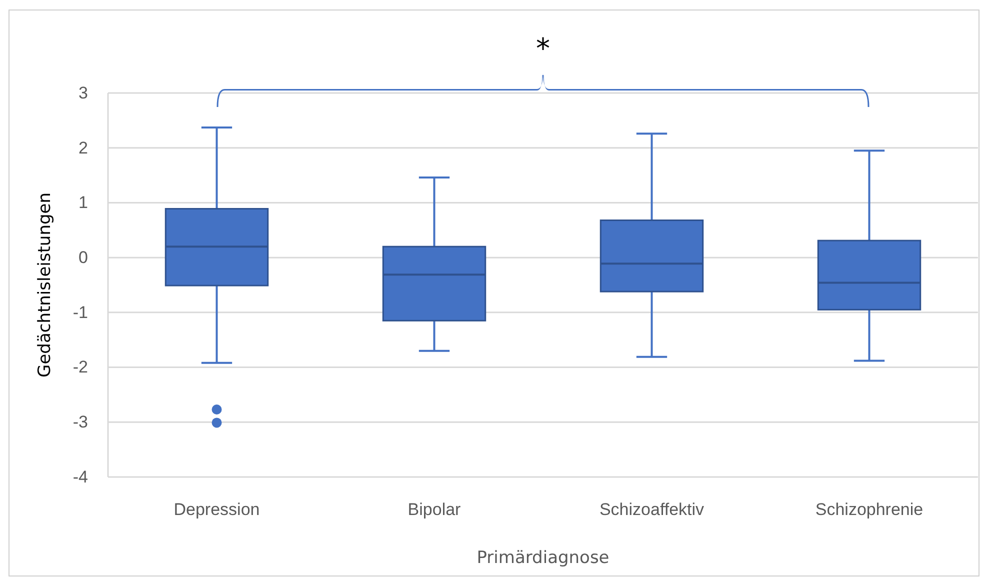  What do you see at coordinates (652, 510) in the screenshot?
I see `x-tick-label: Schizoaffektiv` at bounding box center [652, 510].